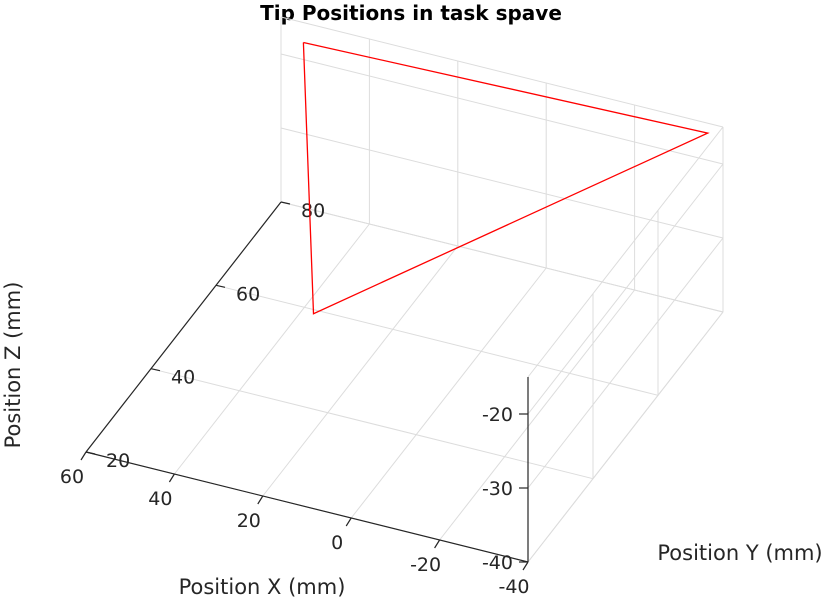 This screenshot has width=831, height=600. What do you see at coordinates (497, 489) in the screenshot?
I see `z-tick-label: -30` at bounding box center [497, 489].